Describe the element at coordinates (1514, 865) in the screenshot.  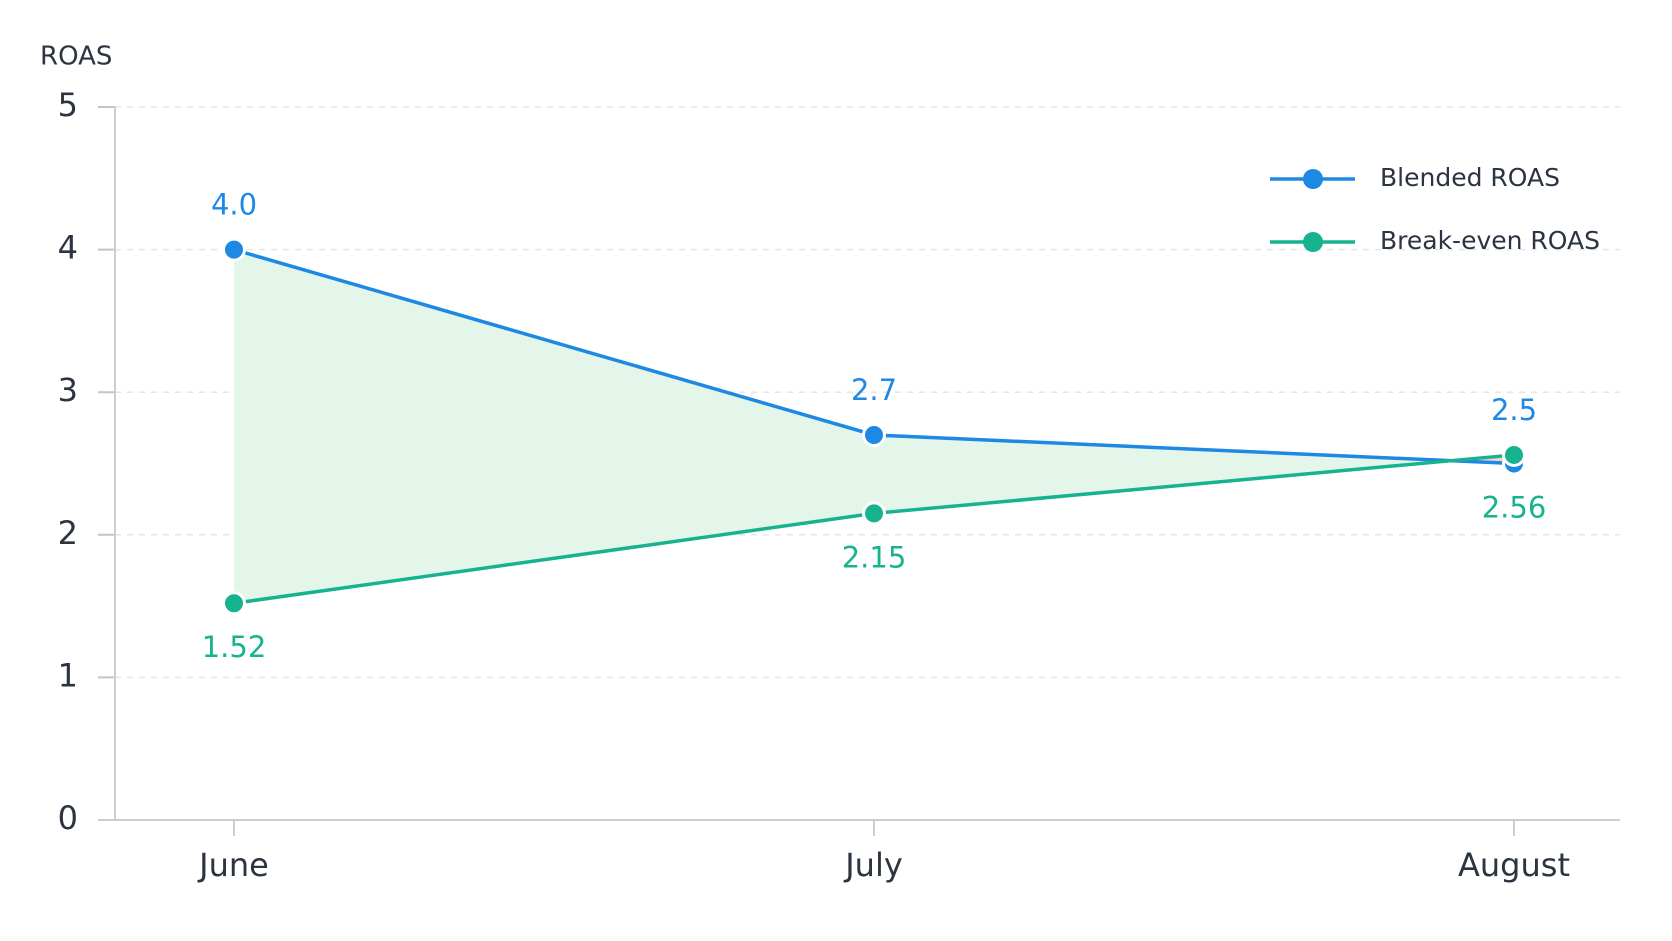
I see `x-tick-label: August` at that location.